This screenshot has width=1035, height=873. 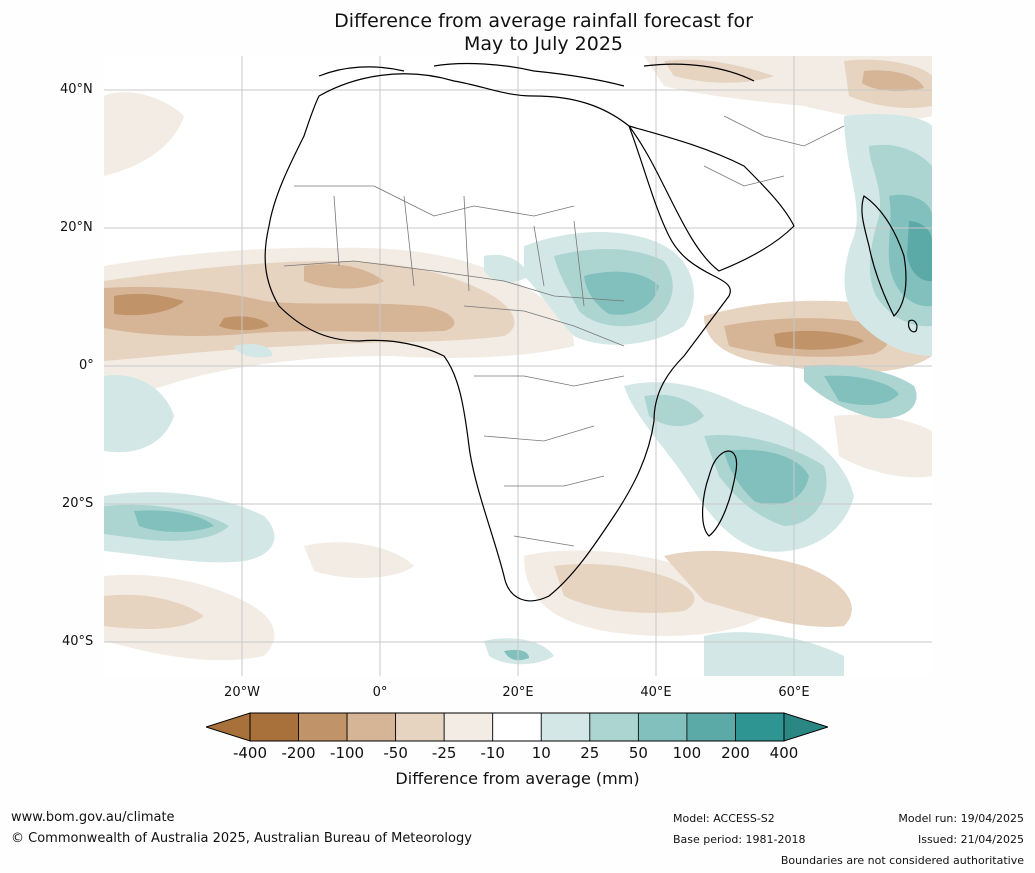 I want to click on footer-model-run: Model run: 19/04/2025, so click(x=961, y=818).